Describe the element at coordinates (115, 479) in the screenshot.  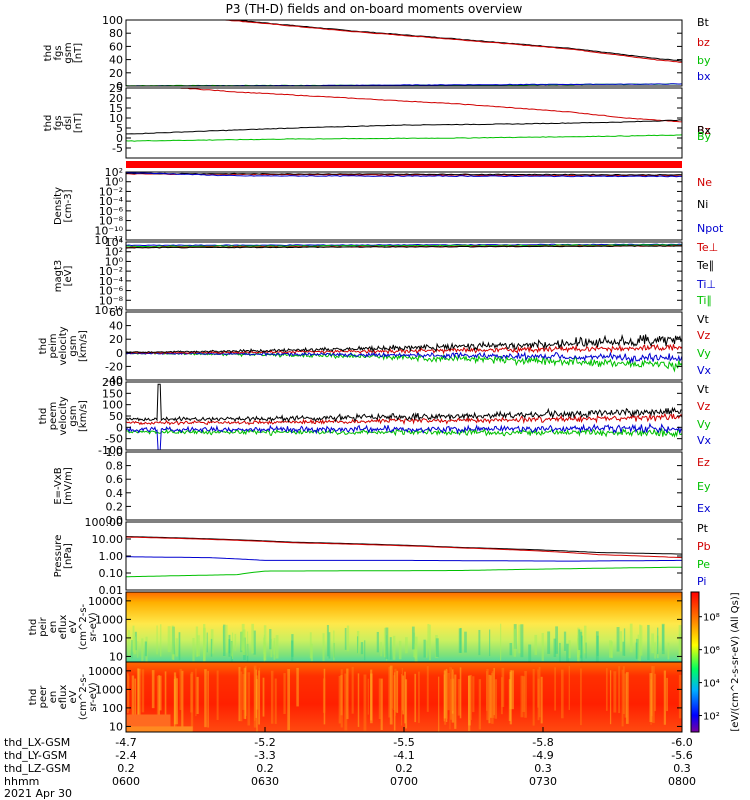
I see `y-tick-label: 0.6` at that location.